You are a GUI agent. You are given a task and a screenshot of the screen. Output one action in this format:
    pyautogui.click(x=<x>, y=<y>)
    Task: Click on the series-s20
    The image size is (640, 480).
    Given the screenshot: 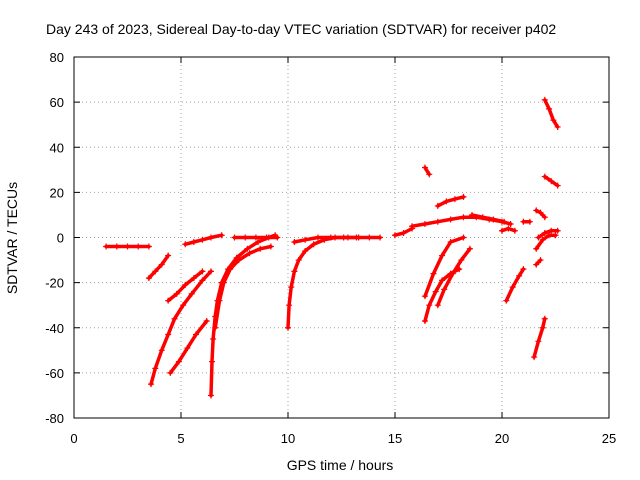 What is the action you would take?
    pyautogui.click(x=508, y=229)
    